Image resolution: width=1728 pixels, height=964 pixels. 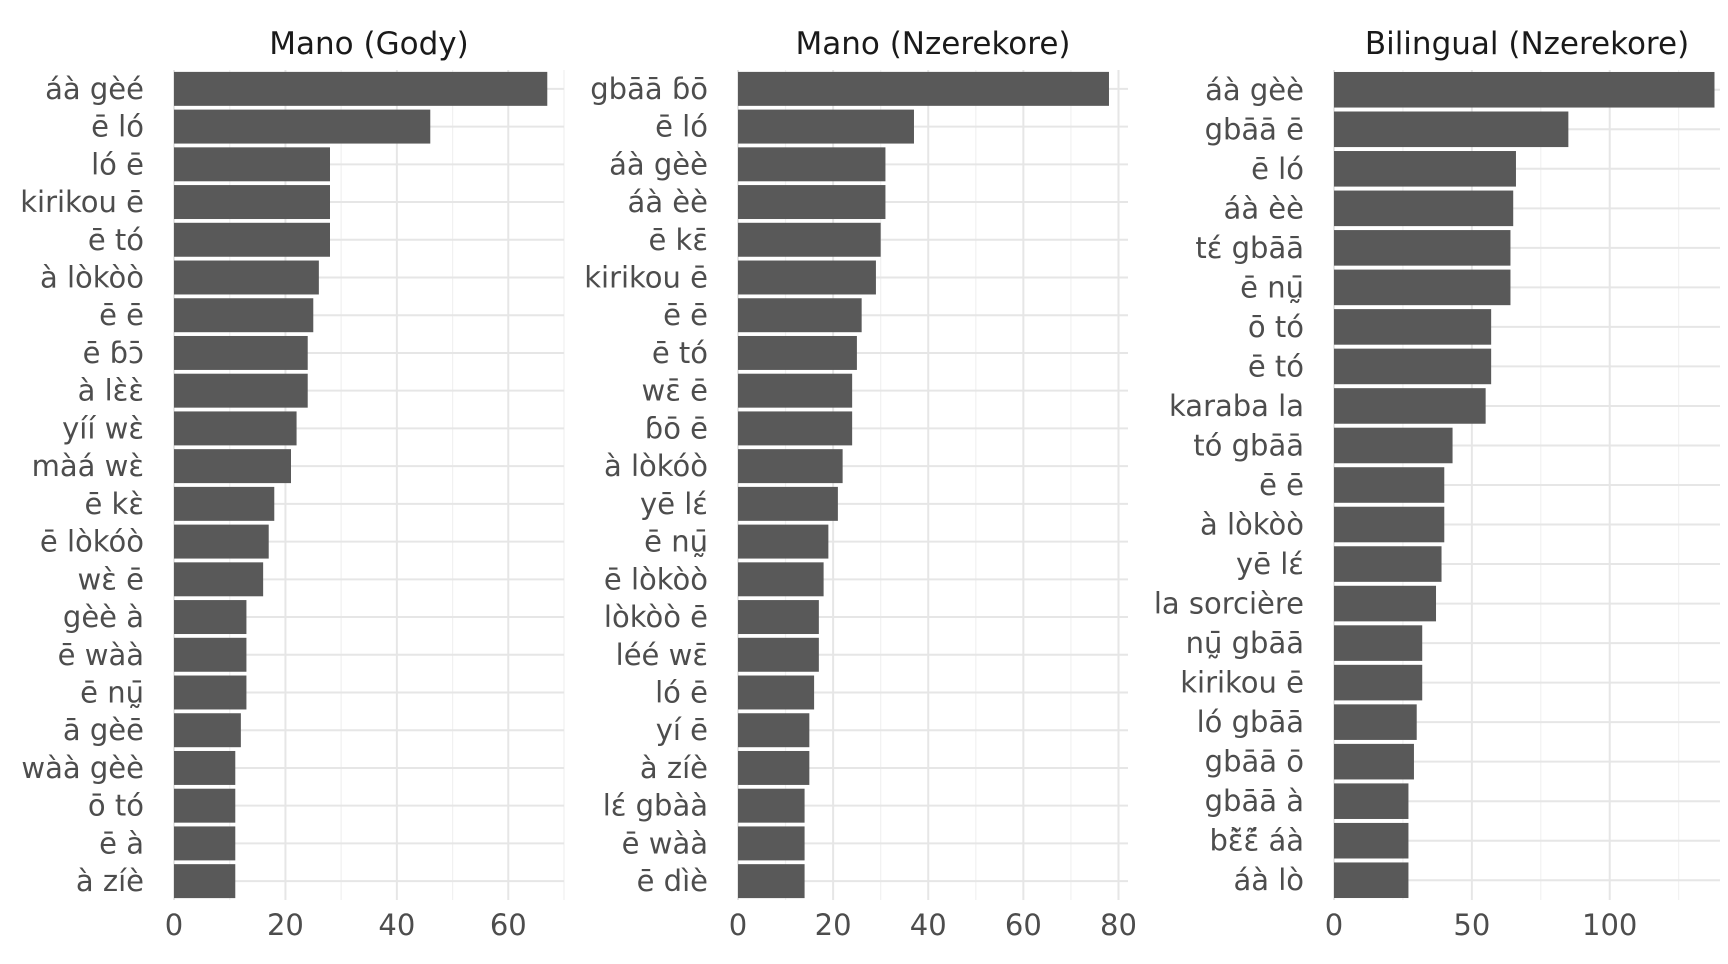 What do you see at coordinates (649, 89) in the screenshot?
I see `category-label: gbāā ɓō` at bounding box center [649, 89].